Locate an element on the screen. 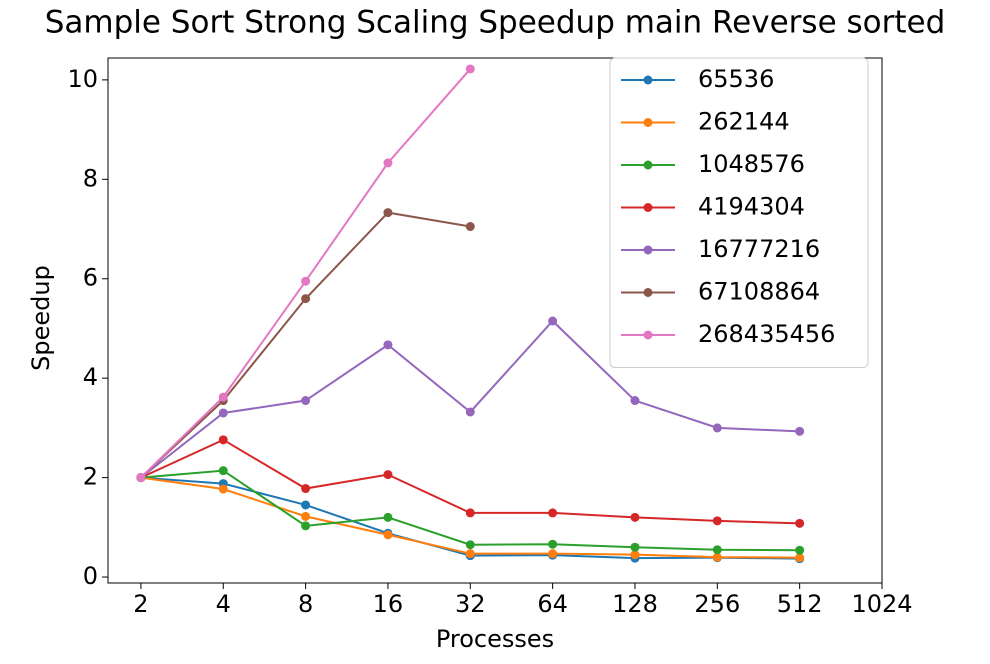 The image size is (990, 664). x-tick-label: 512 is located at coordinates (800, 604).